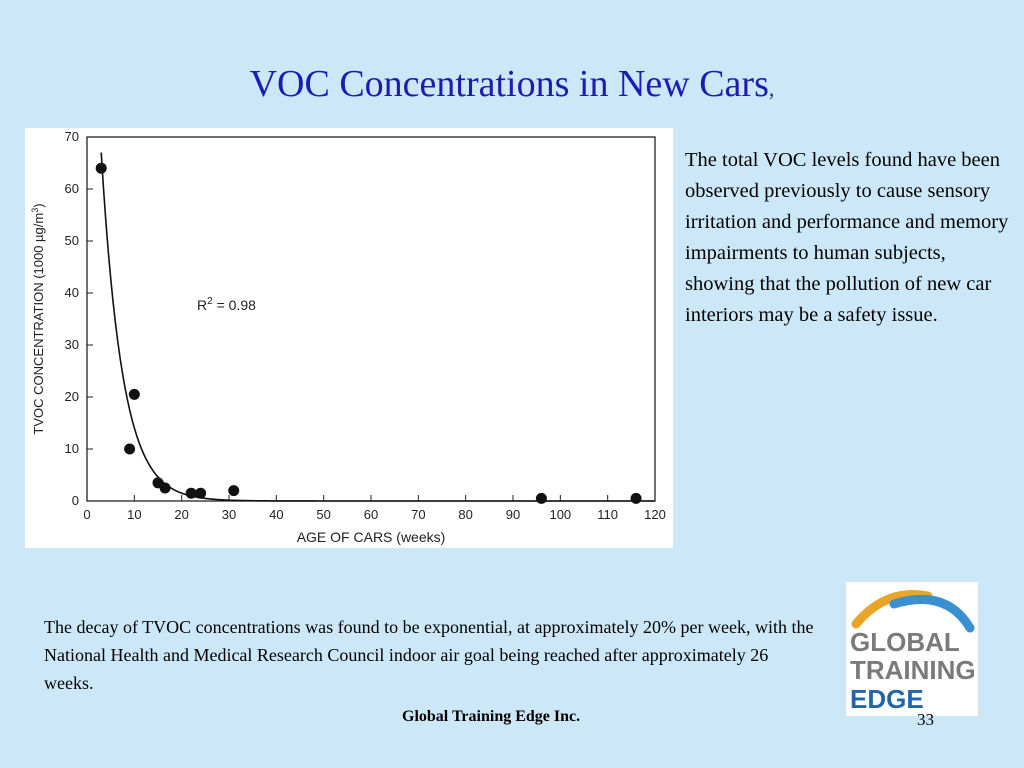  I want to click on y-tick-label: 20, so click(72, 396).